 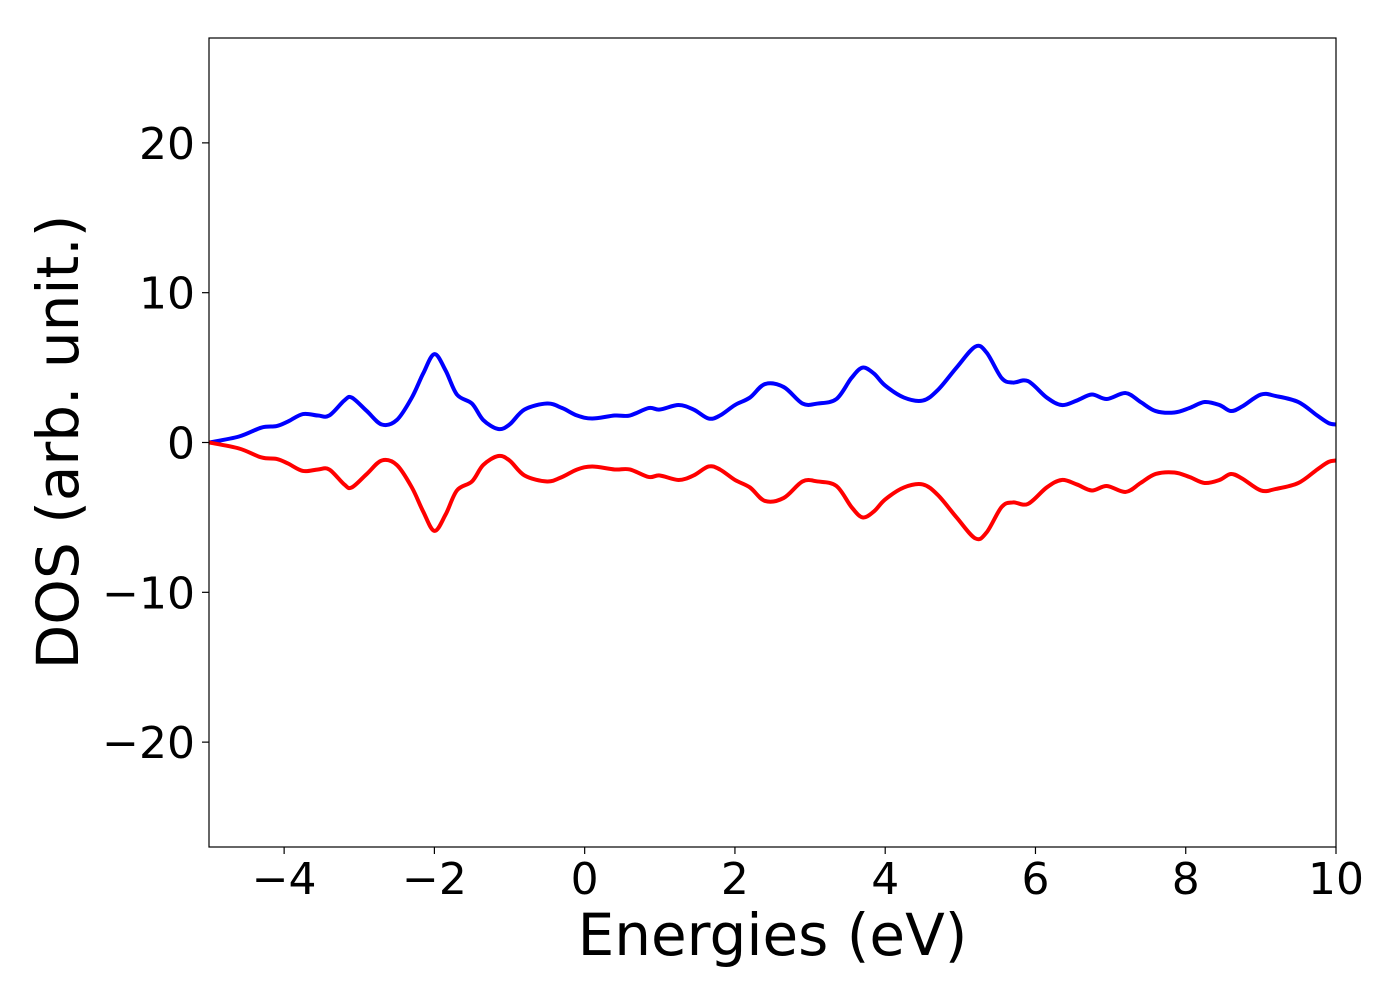 What do you see at coordinates (58, 442) in the screenshot?
I see `y-axis-title: DOS (arb. unit.)` at bounding box center [58, 442].